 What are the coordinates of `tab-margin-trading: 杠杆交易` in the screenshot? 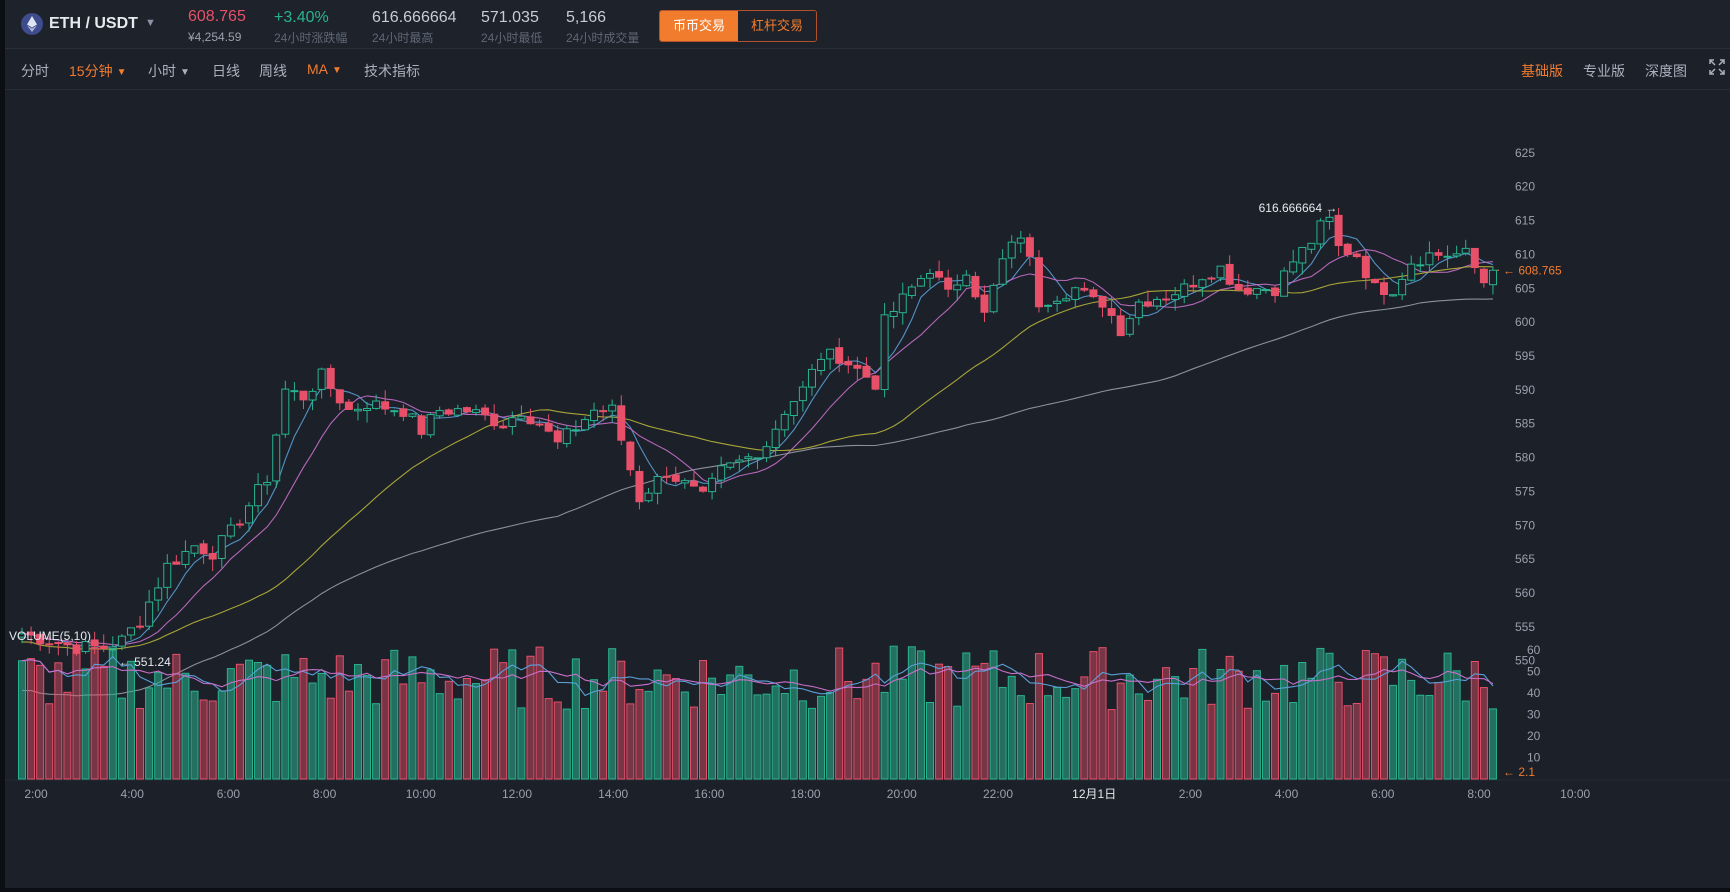 It's located at (777, 26).